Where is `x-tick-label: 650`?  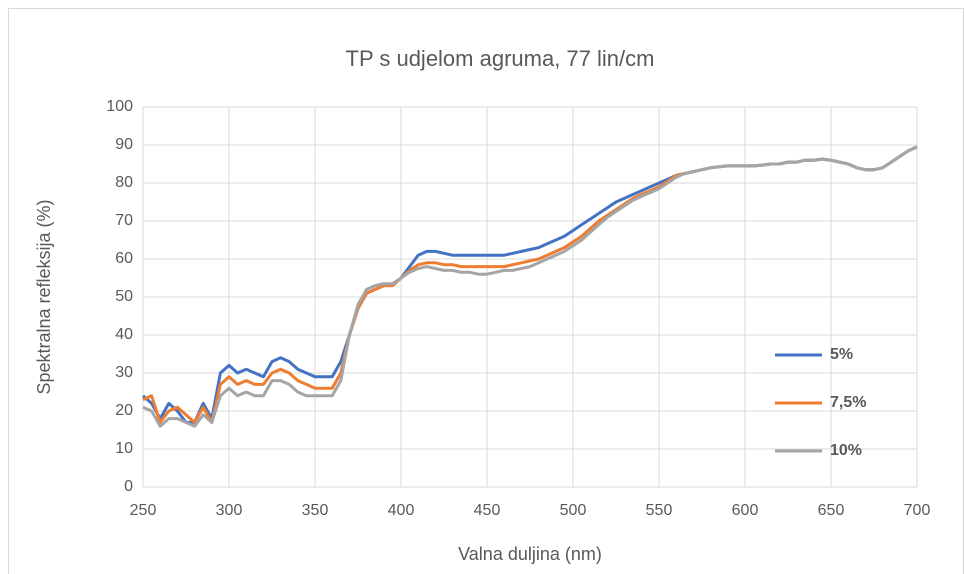 x-tick-label: 650 is located at coordinates (831, 510).